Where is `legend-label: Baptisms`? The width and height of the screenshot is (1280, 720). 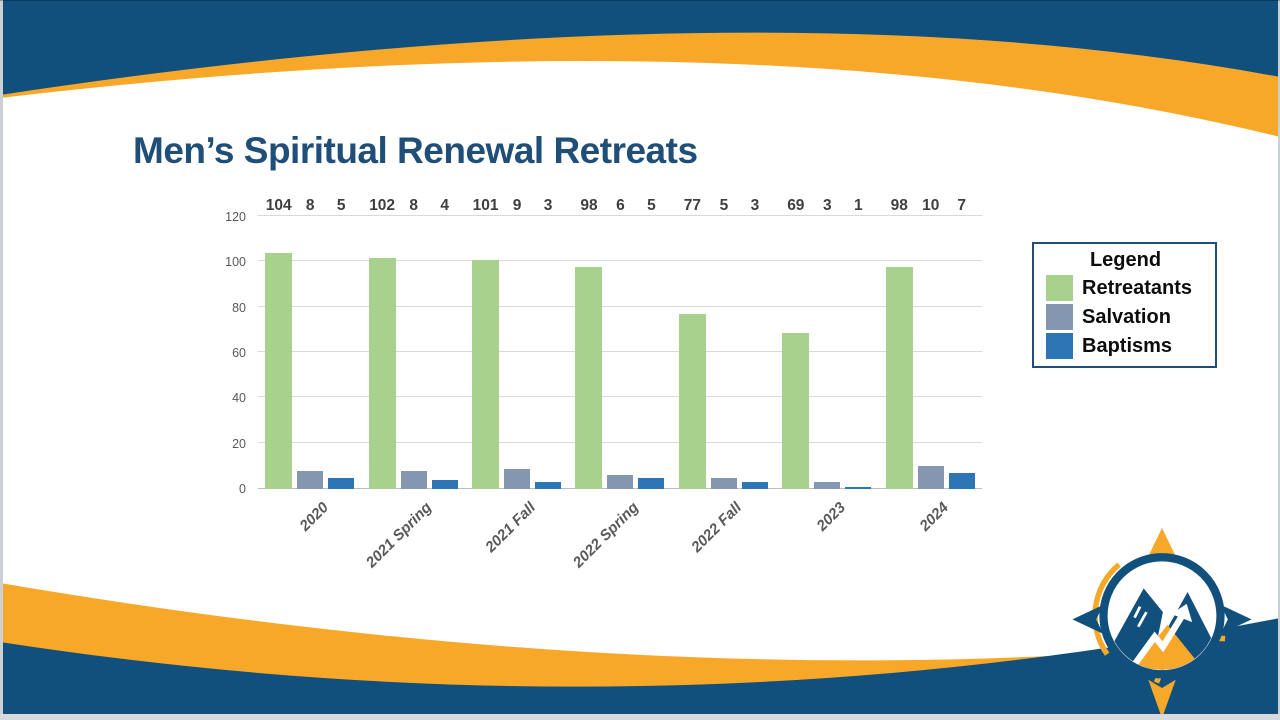 legend-label: Baptisms is located at coordinates (1127, 345).